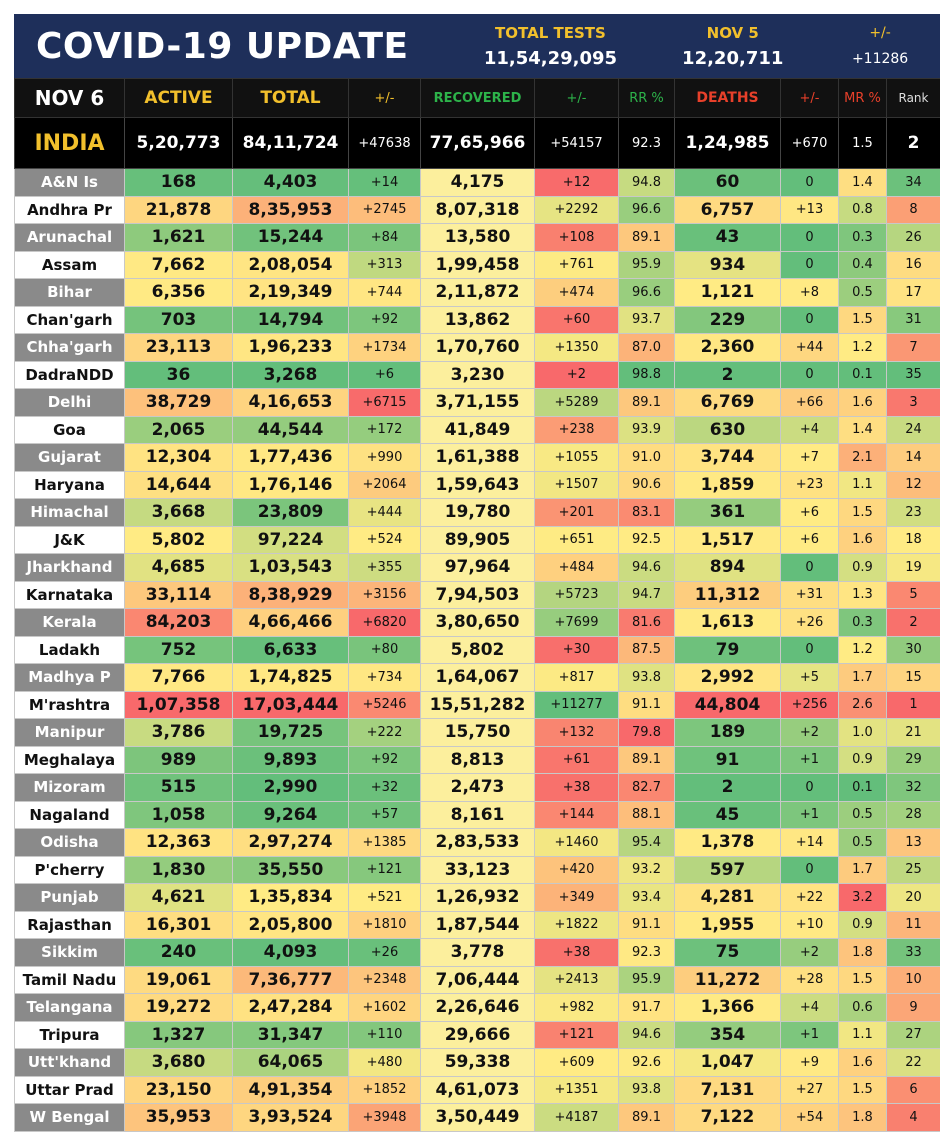 The image size is (940, 1132). I want to click on deaths-change: +1, so click(810, 815).